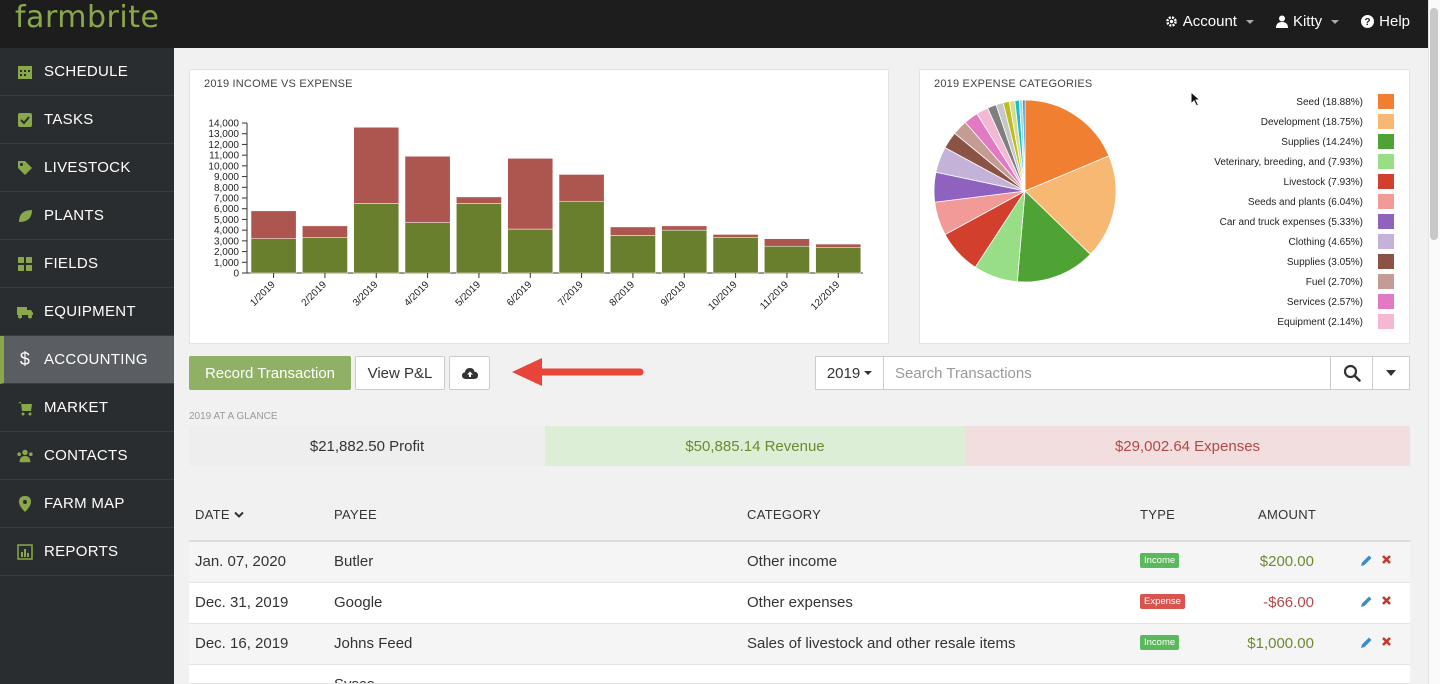 The width and height of the screenshot is (1440, 684). What do you see at coordinates (1288, 162) in the screenshot?
I see `legend-label: Veterinary, breeding, and (7.93%)` at bounding box center [1288, 162].